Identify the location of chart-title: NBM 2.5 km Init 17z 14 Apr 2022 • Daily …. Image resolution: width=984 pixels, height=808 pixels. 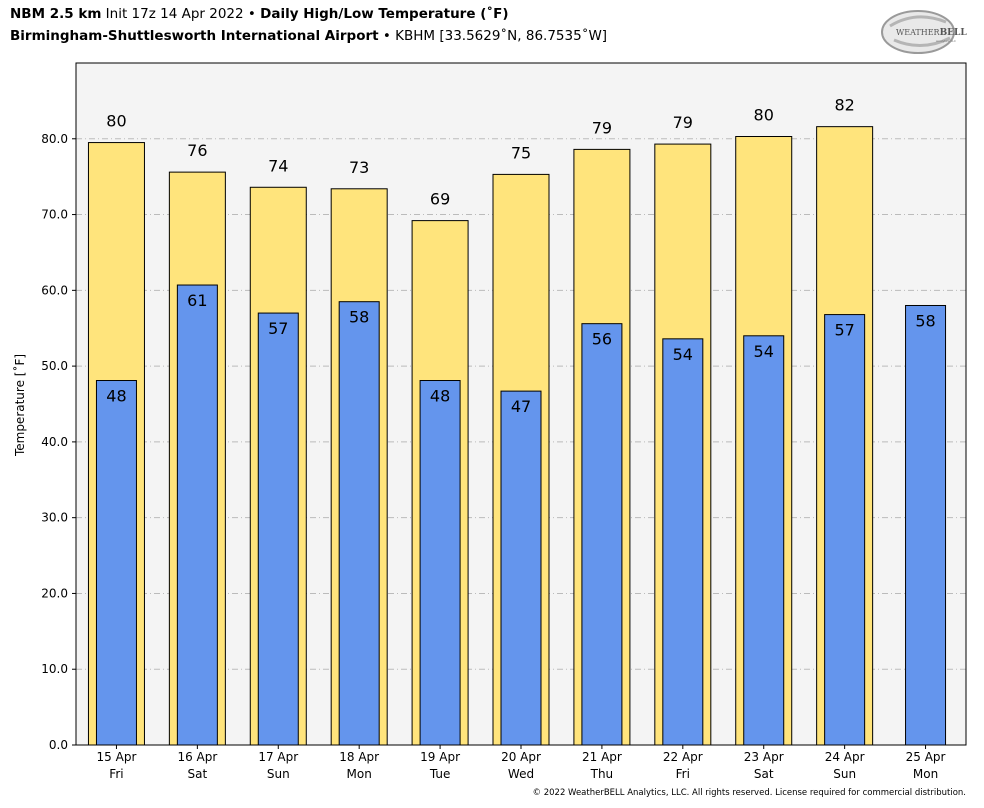
(259, 14).